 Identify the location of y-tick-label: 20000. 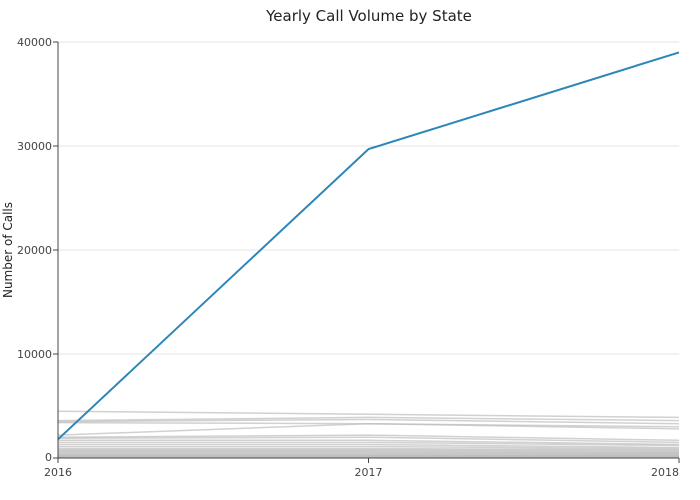
(34, 250).